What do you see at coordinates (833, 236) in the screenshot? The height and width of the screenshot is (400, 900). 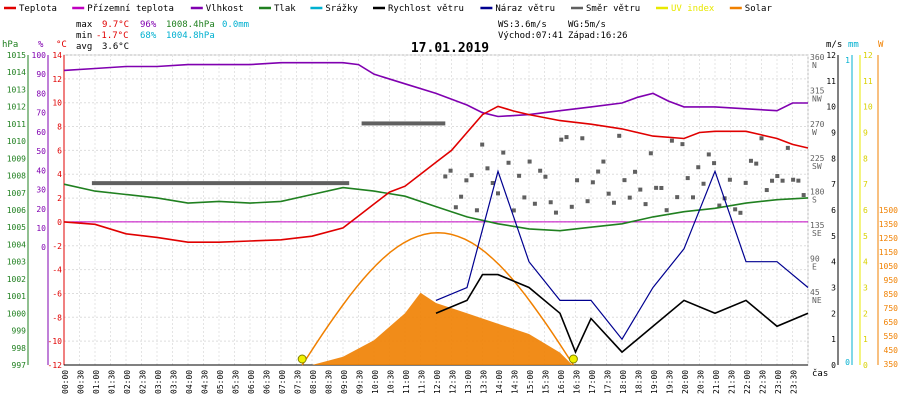 I see `wind-tick-7: 5` at bounding box center [833, 236].